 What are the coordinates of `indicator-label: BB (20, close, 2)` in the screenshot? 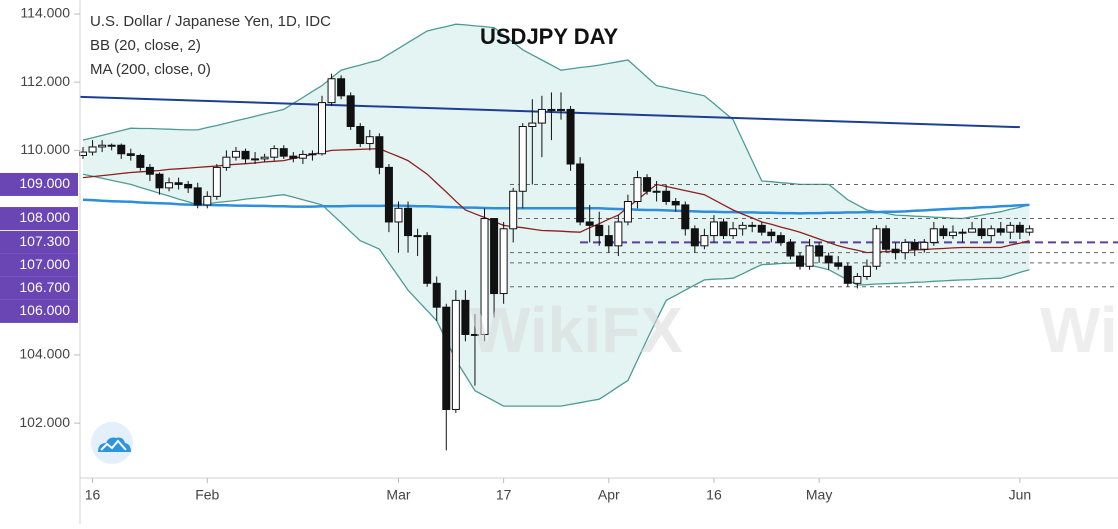 It's located at (145, 45).